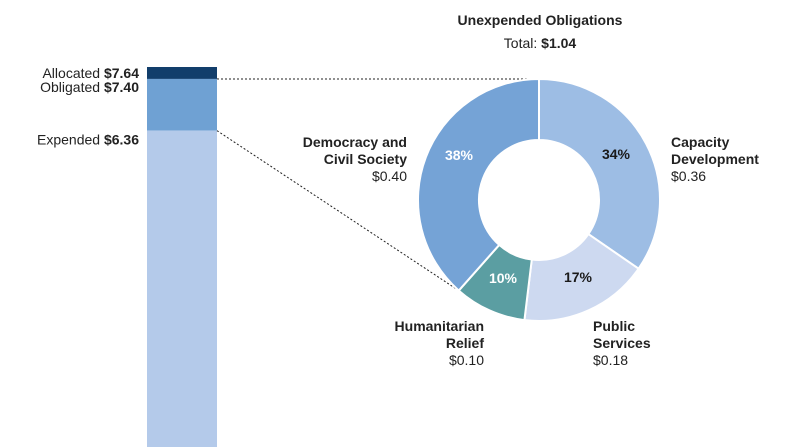  Describe the element at coordinates (182, 73) in the screenshot. I see `bar-segment-allocated` at that location.